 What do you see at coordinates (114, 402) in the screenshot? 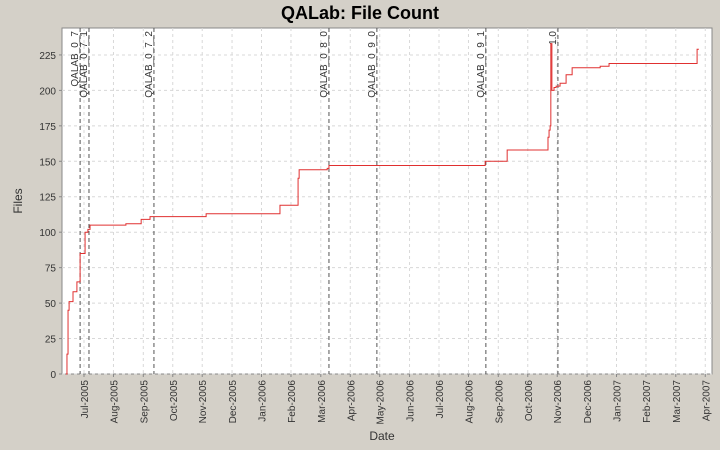
I see `x-tick-label: Aug-2005` at bounding box center [114, 402].